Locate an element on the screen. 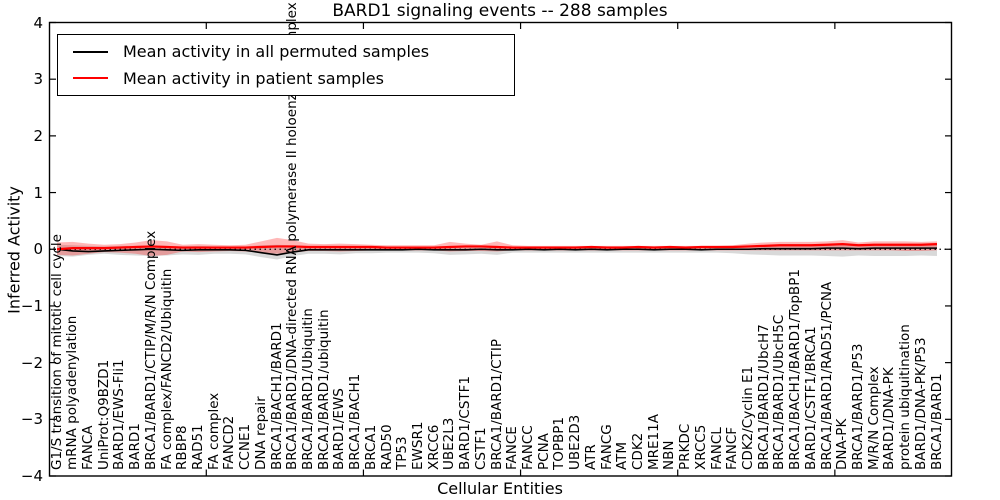 The height and width of the screenshot is (500, 1000). x-category-label: ATM is located at coordinates (622, 455).